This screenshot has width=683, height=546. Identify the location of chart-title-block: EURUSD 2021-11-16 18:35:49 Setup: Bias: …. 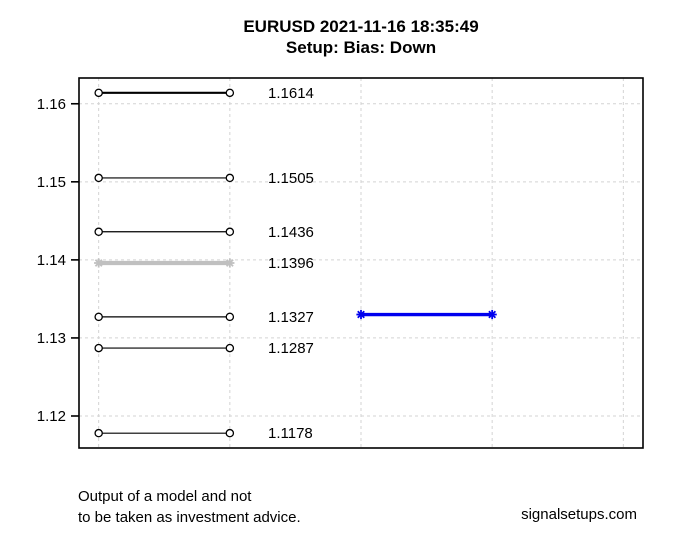
(361, 37).